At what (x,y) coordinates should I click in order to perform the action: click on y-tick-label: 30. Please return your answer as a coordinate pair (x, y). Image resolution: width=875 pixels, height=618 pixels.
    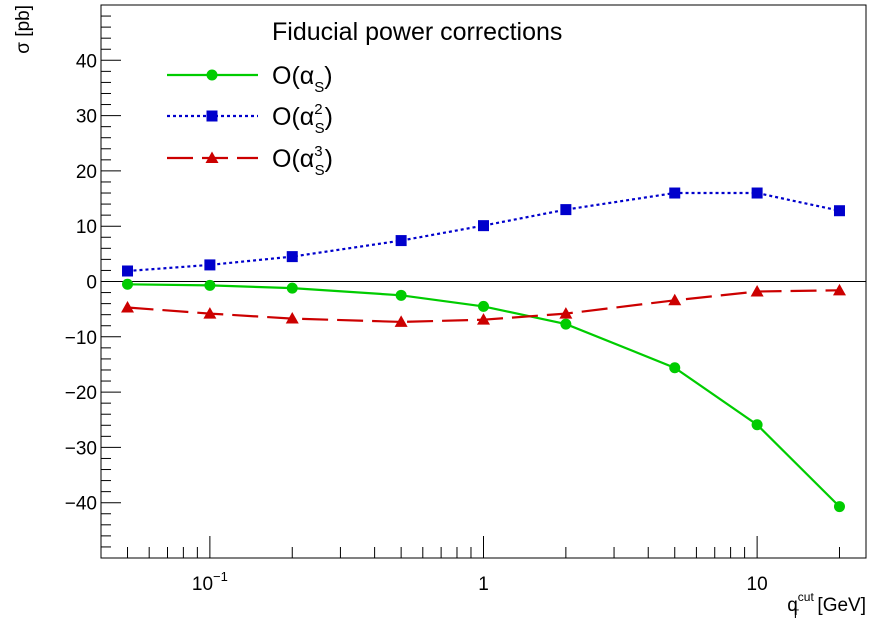
    Looking at the image, I should click on (86, 117).